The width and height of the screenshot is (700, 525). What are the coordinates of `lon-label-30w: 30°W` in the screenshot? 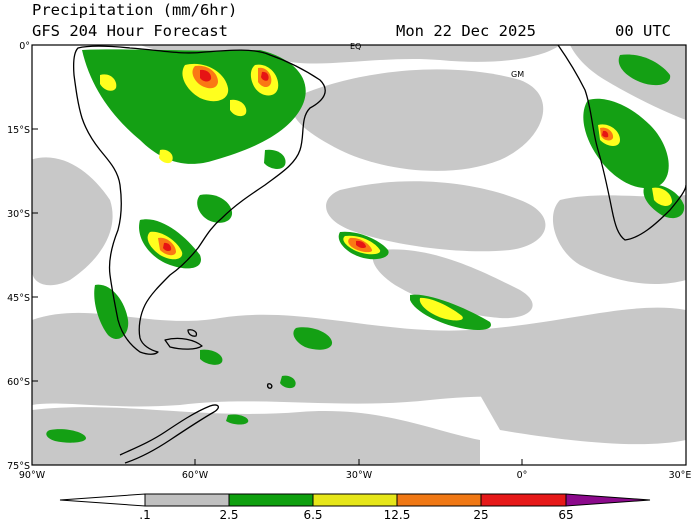 It's located at (359, 475).